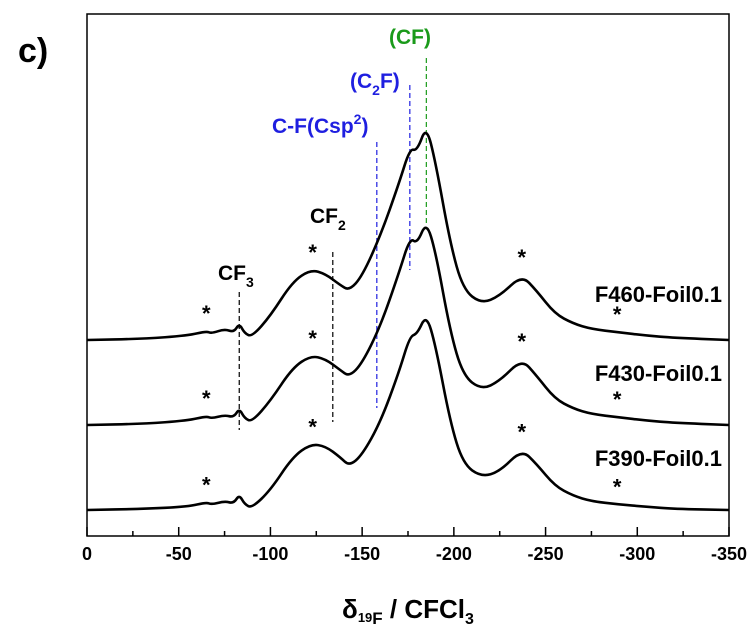 The width and height of the screenshot is (754, 626). What do you see at coordinates (236, 276) in the screenshot?
I see `peak-annotation: CF3` at bounding box center [236, 276].